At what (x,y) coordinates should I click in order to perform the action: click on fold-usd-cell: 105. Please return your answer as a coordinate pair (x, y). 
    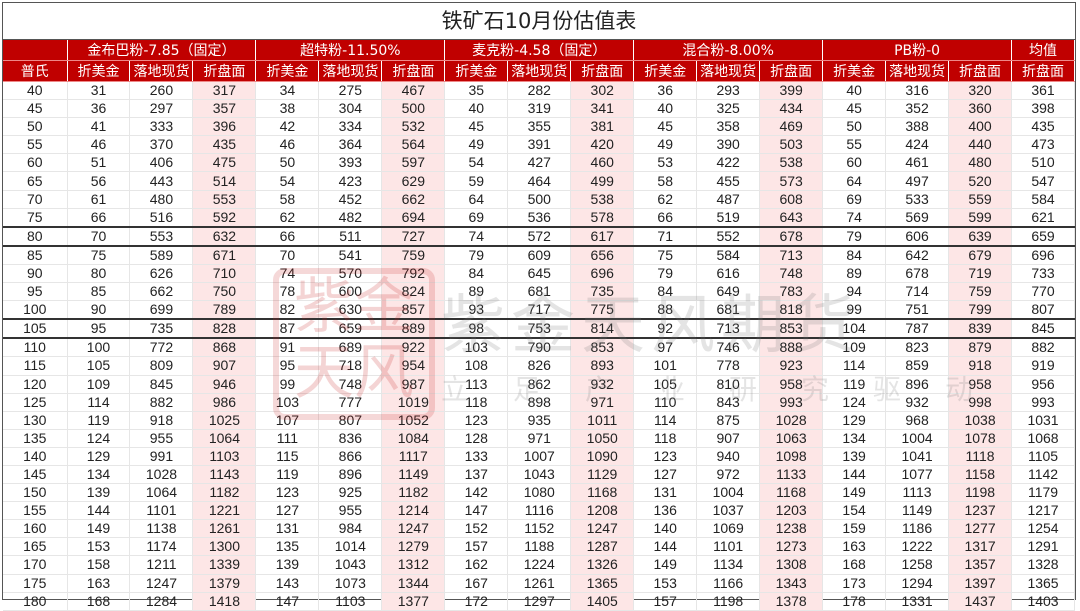
    Looking at the image, I should click on (665, 384).